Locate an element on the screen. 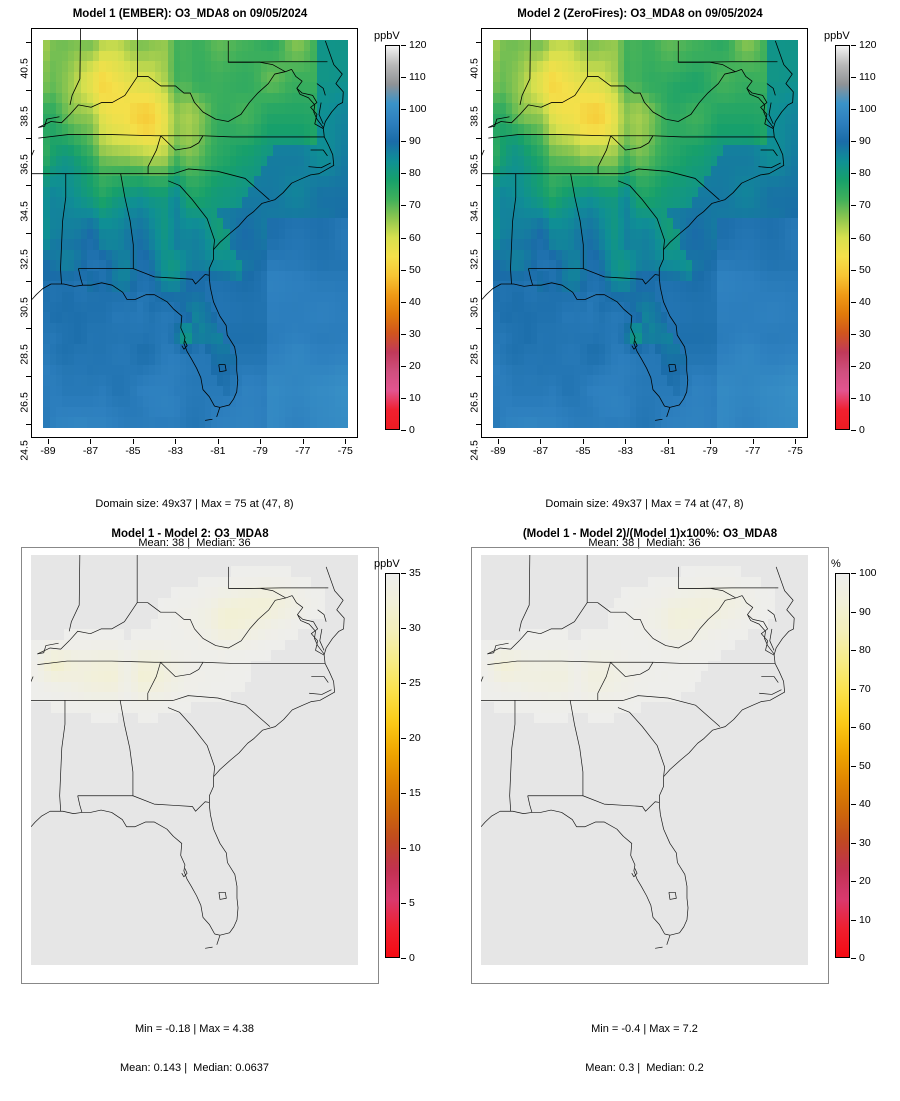 The height and width of the screenshot is (1101, 900). colorbar-tick-label: 110 is located at coordinates (867, 77).